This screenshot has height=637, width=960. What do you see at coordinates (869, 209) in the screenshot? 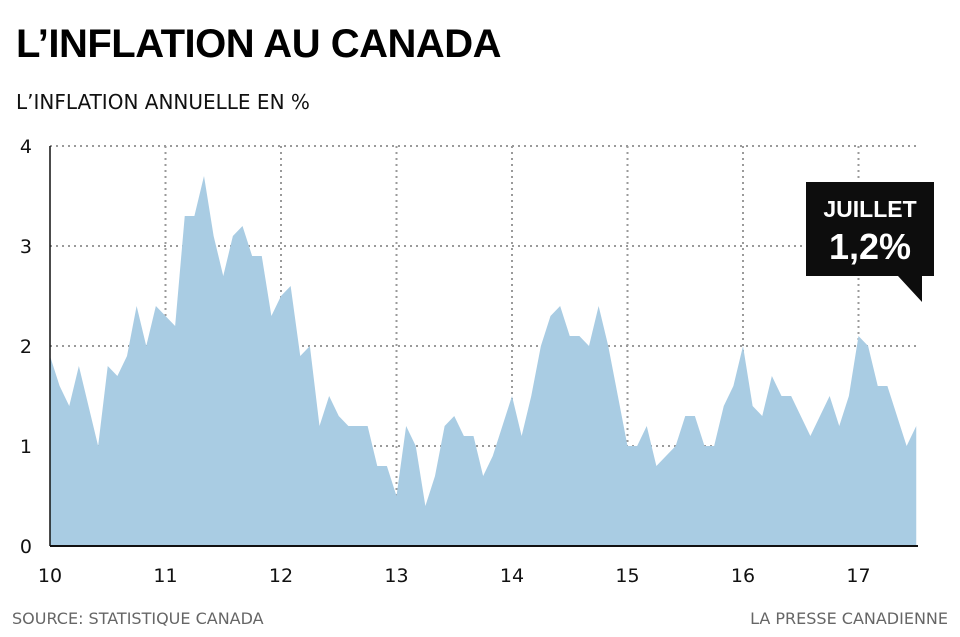
I see `annotation-month-label: JUILLET` at bounding box center [869, 209].